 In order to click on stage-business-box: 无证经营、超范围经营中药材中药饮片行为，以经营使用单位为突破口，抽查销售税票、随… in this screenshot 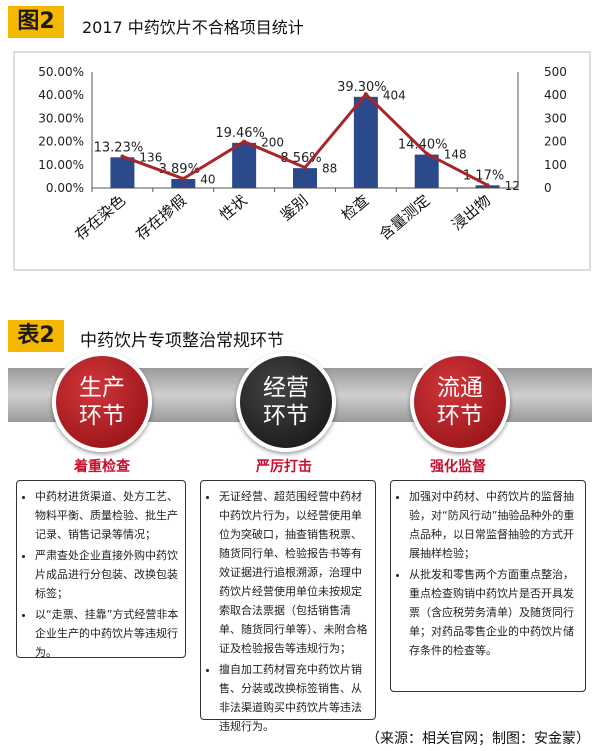, I will do `click(288, 606)`.